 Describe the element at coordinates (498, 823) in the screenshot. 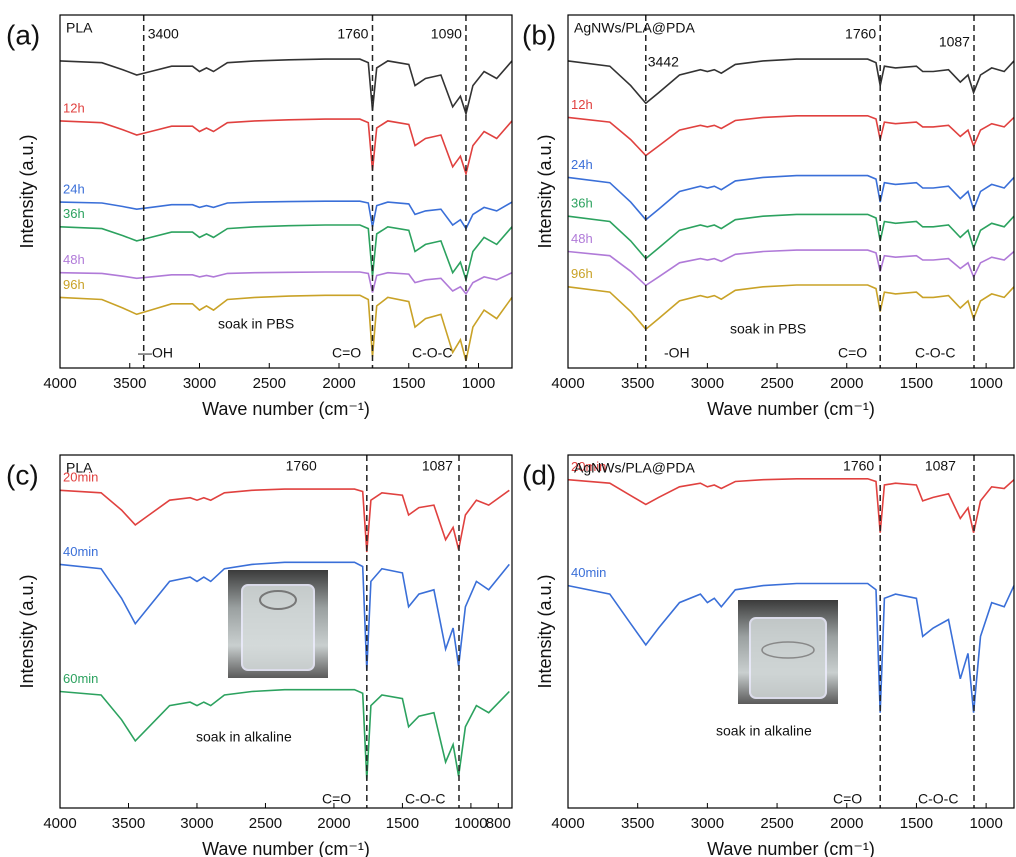

I see `x-tick-label: 800` at that location.